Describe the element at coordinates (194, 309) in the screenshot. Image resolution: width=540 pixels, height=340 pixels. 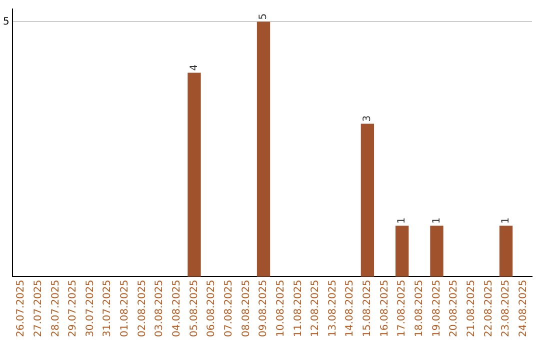
I see `x-tick-label: 05.08.2025` at that location.